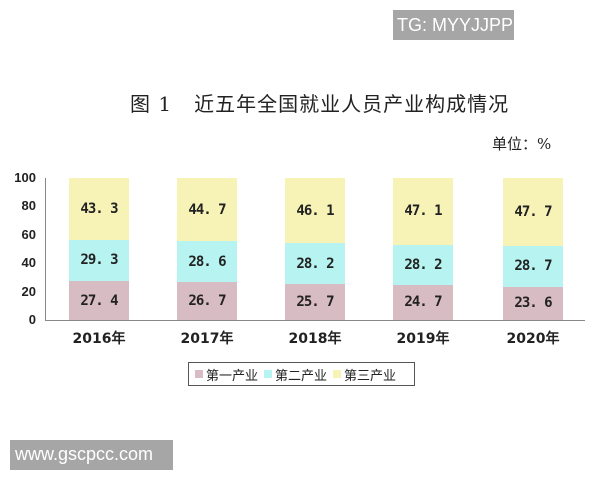 The width and height of the screenshot is (600, 480). I want to click on x-tick-label: 2018年, so click(315, 339).